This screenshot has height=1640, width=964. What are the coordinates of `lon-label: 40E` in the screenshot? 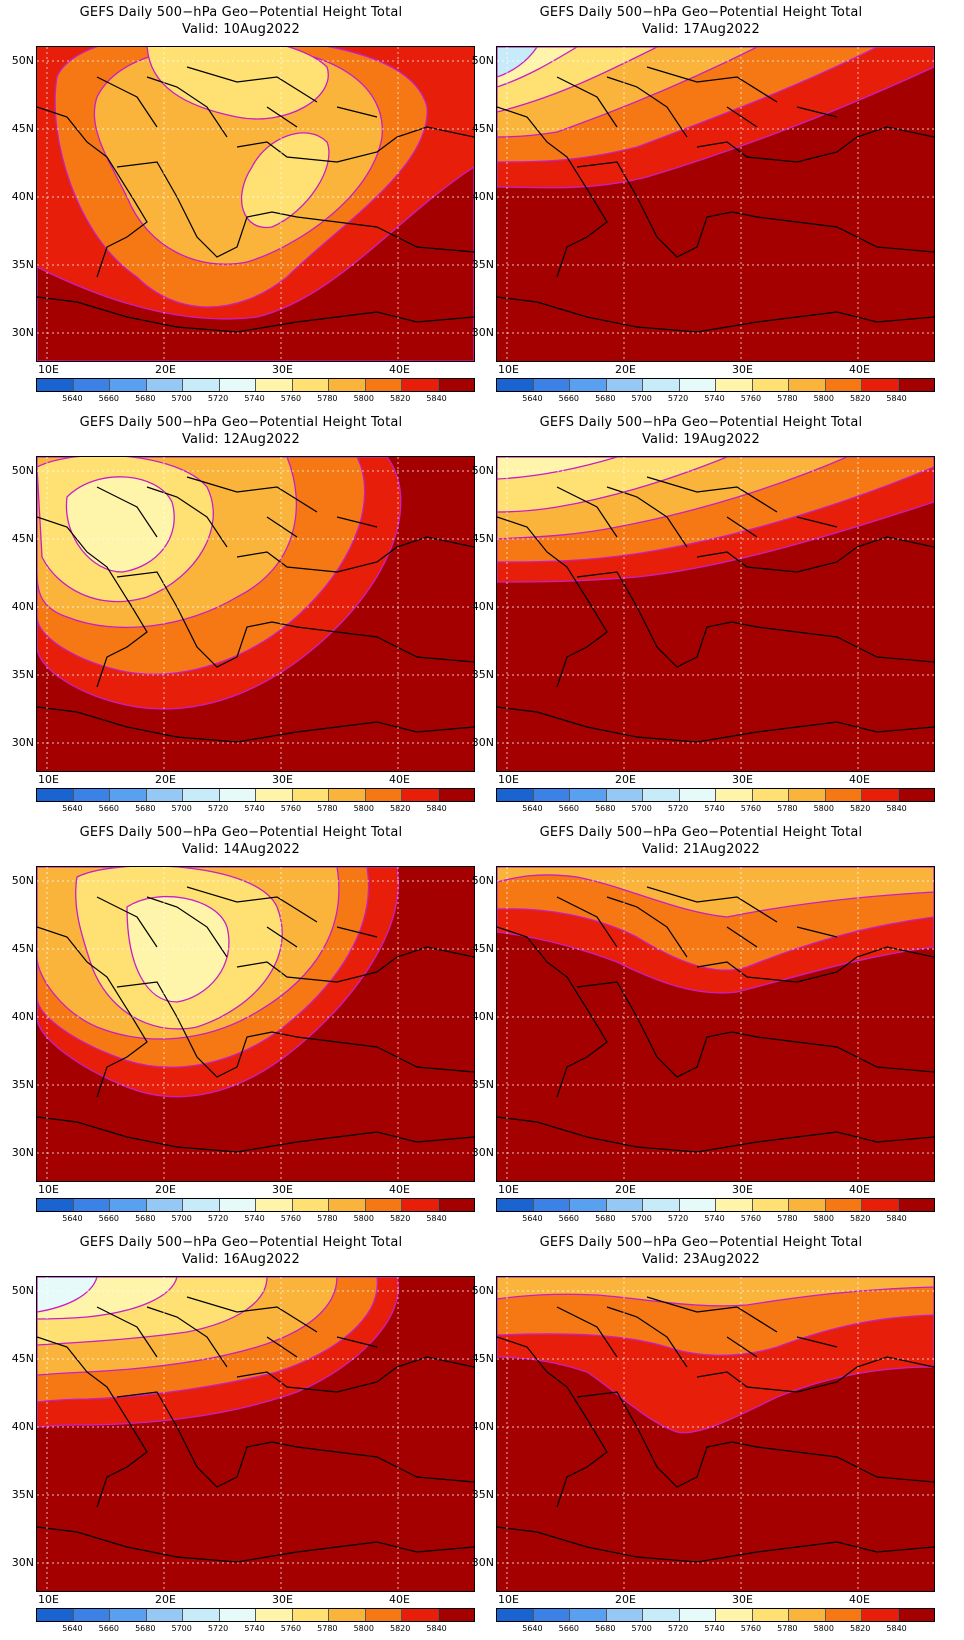 It's located at (399, 1599).